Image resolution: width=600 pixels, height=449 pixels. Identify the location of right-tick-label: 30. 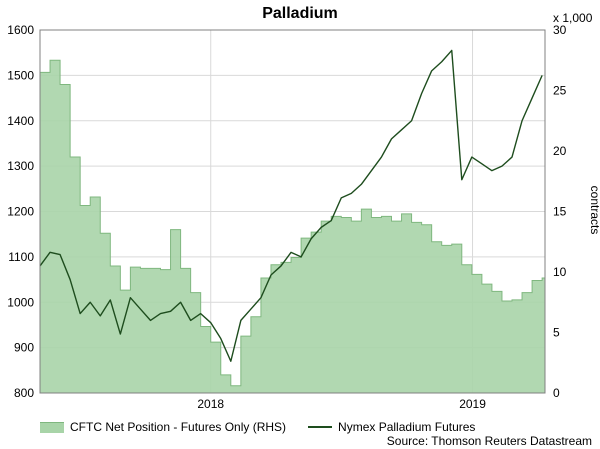
(560, 30).